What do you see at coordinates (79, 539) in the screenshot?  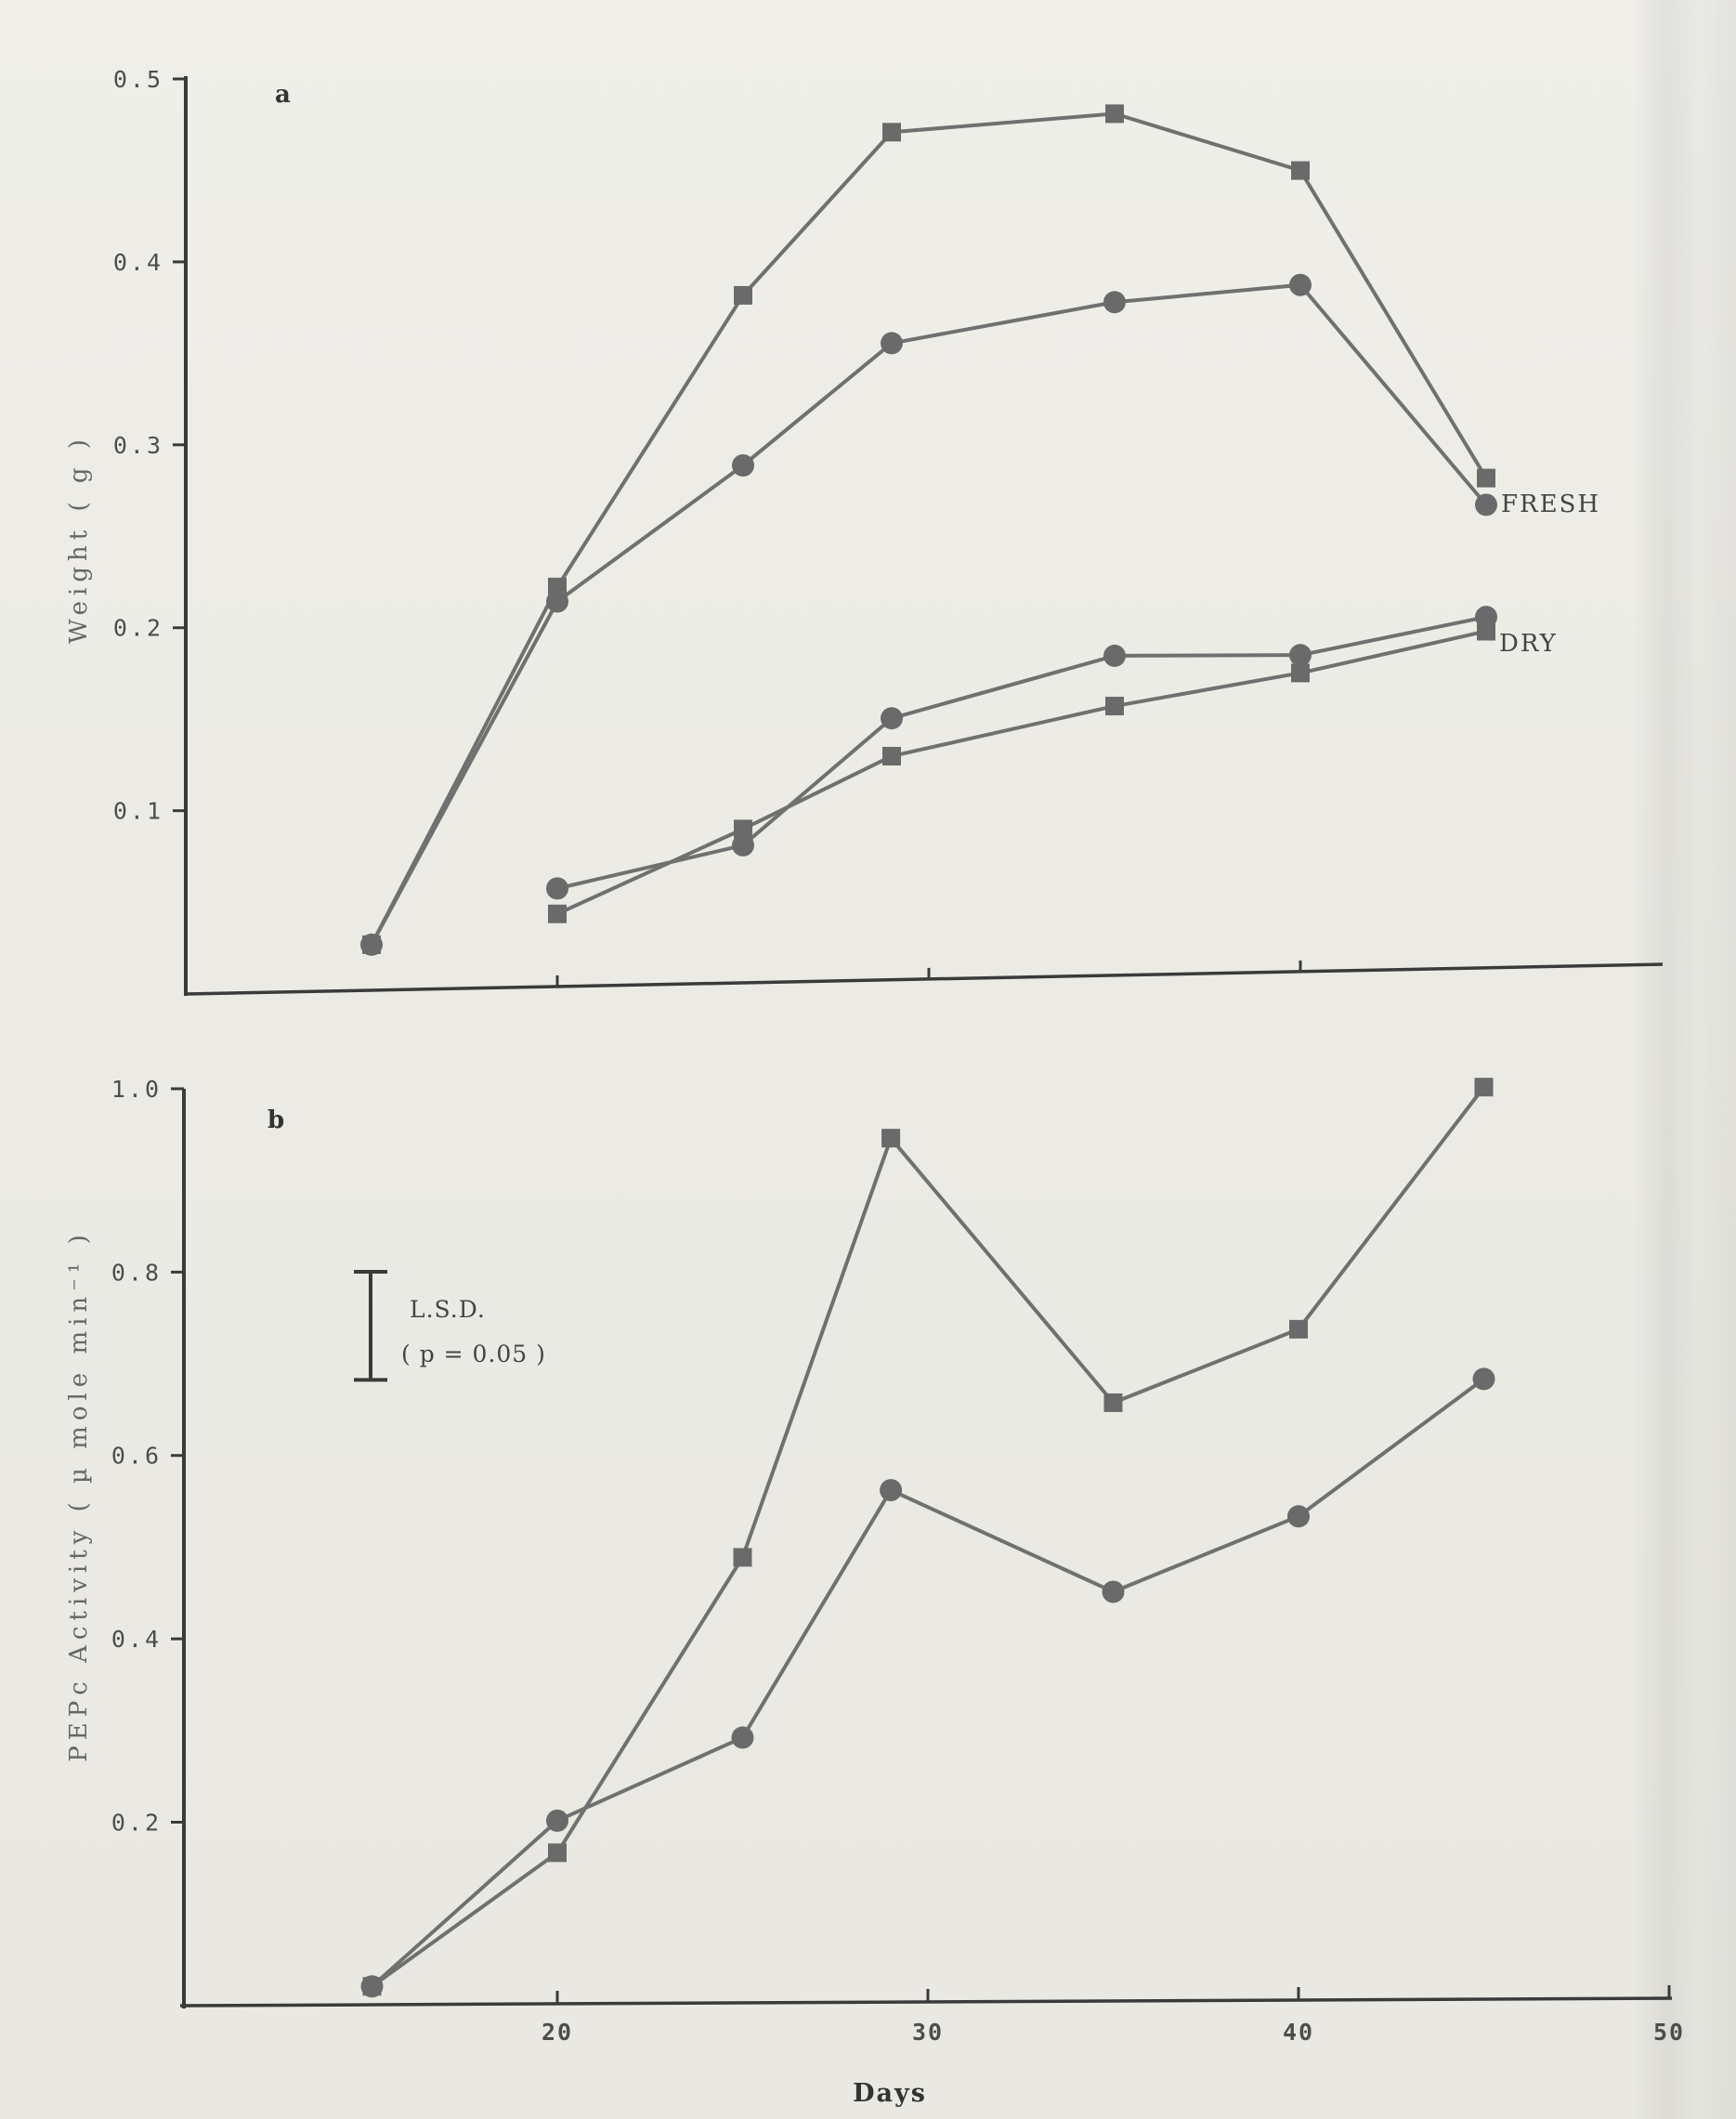 I see `panel-a-y-axis-title: Weight ( g )` at bounding box center [79, 539].